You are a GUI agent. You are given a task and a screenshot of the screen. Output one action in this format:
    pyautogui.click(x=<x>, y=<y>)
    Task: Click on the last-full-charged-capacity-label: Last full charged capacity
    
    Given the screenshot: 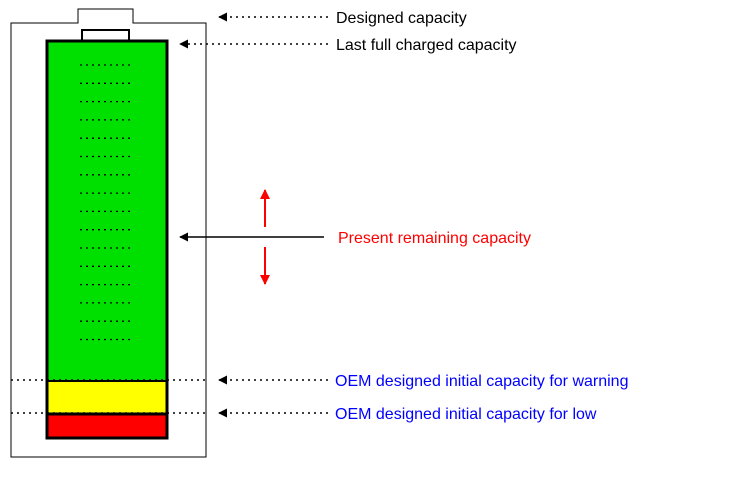 What is the action you would take?
    pyautogui.click(x=426, y=45)
    